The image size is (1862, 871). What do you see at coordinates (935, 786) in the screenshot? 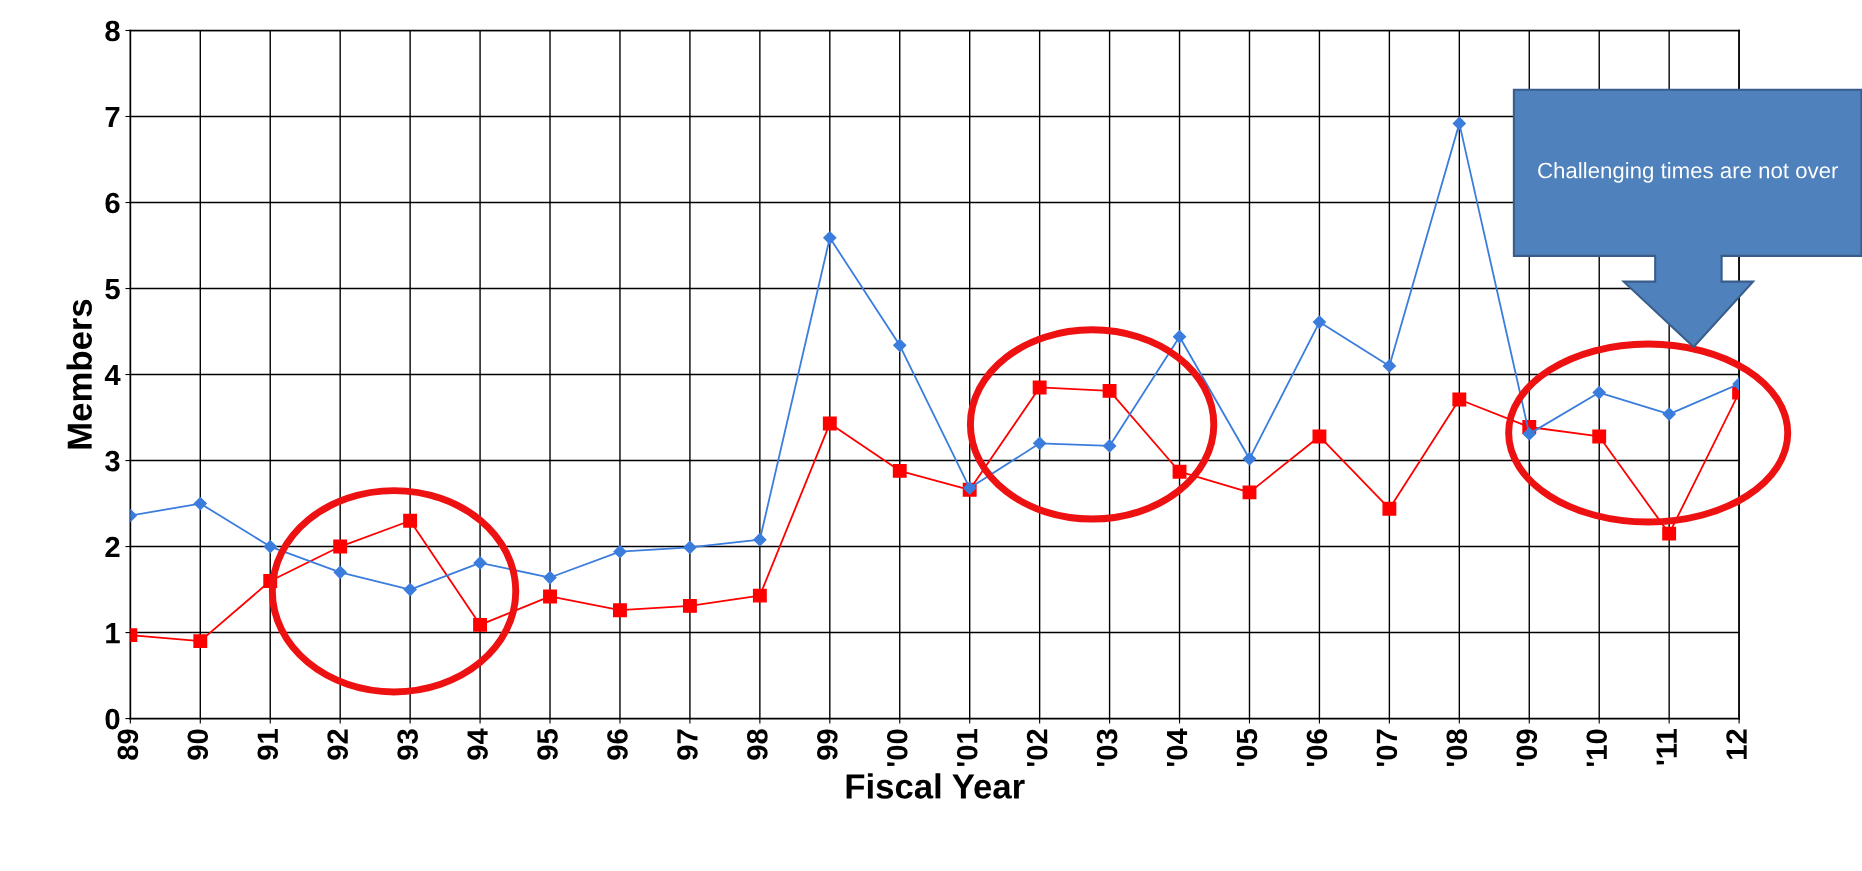
I see `x-axis-title: Fiscal Year` at bounding box center [935, 786].